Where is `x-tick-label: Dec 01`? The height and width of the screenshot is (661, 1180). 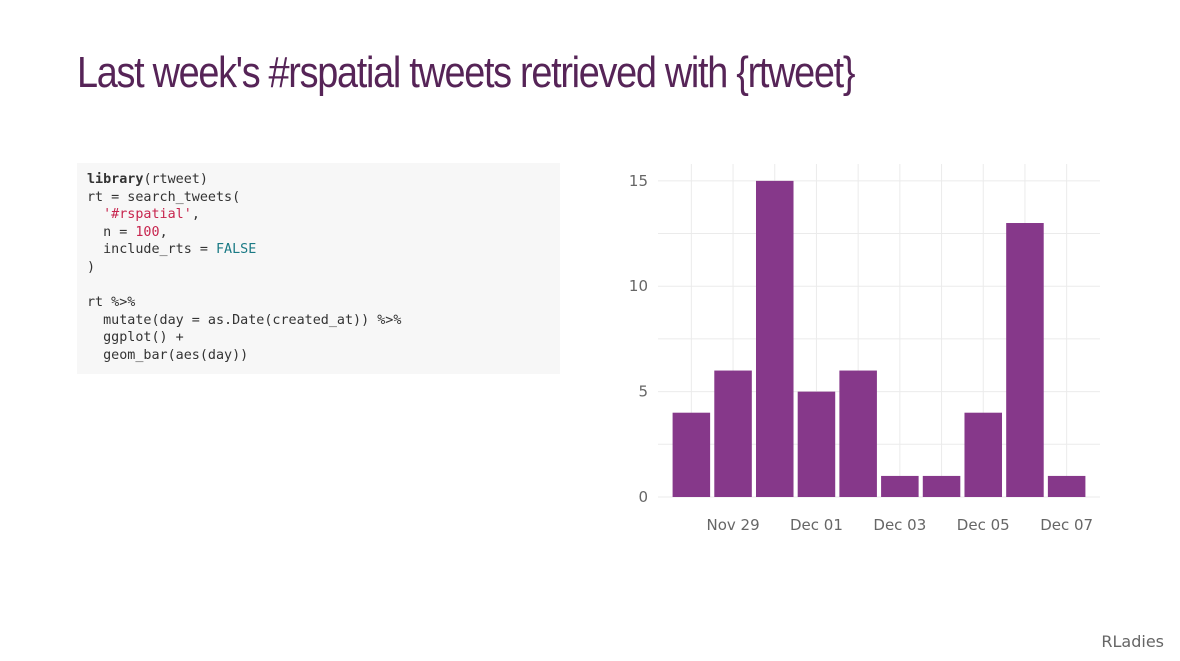 x-tick-label: Dec 01 is located at coordinates (816, 525).